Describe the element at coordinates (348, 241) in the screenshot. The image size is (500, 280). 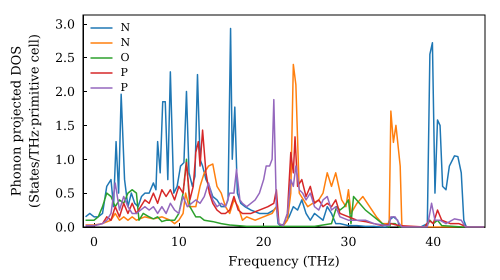
I see `x-tick-label: 30` at that location.